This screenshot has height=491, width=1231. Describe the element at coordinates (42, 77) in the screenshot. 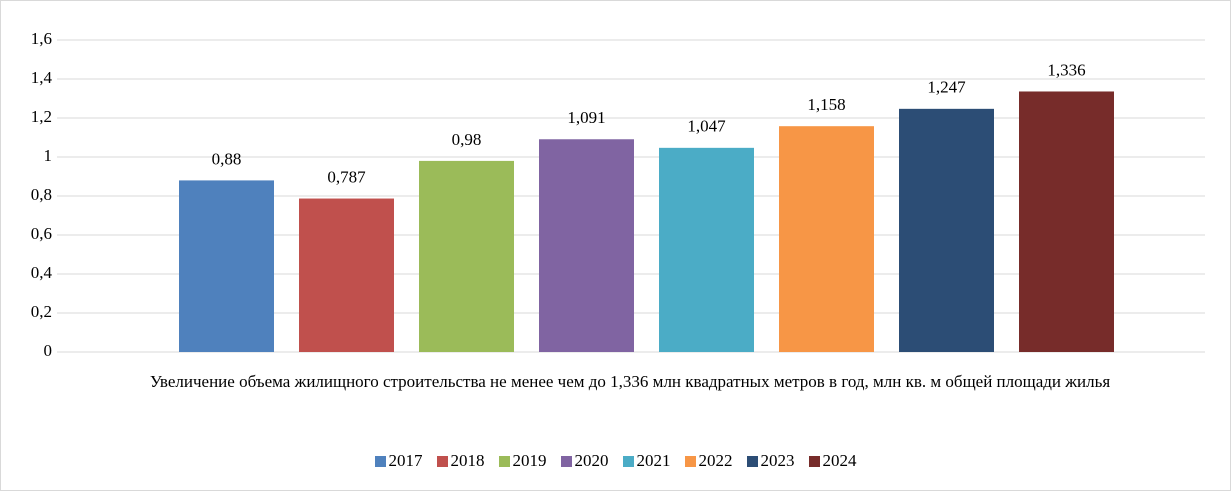

I see `y-tick-label: 1,4` at that location.